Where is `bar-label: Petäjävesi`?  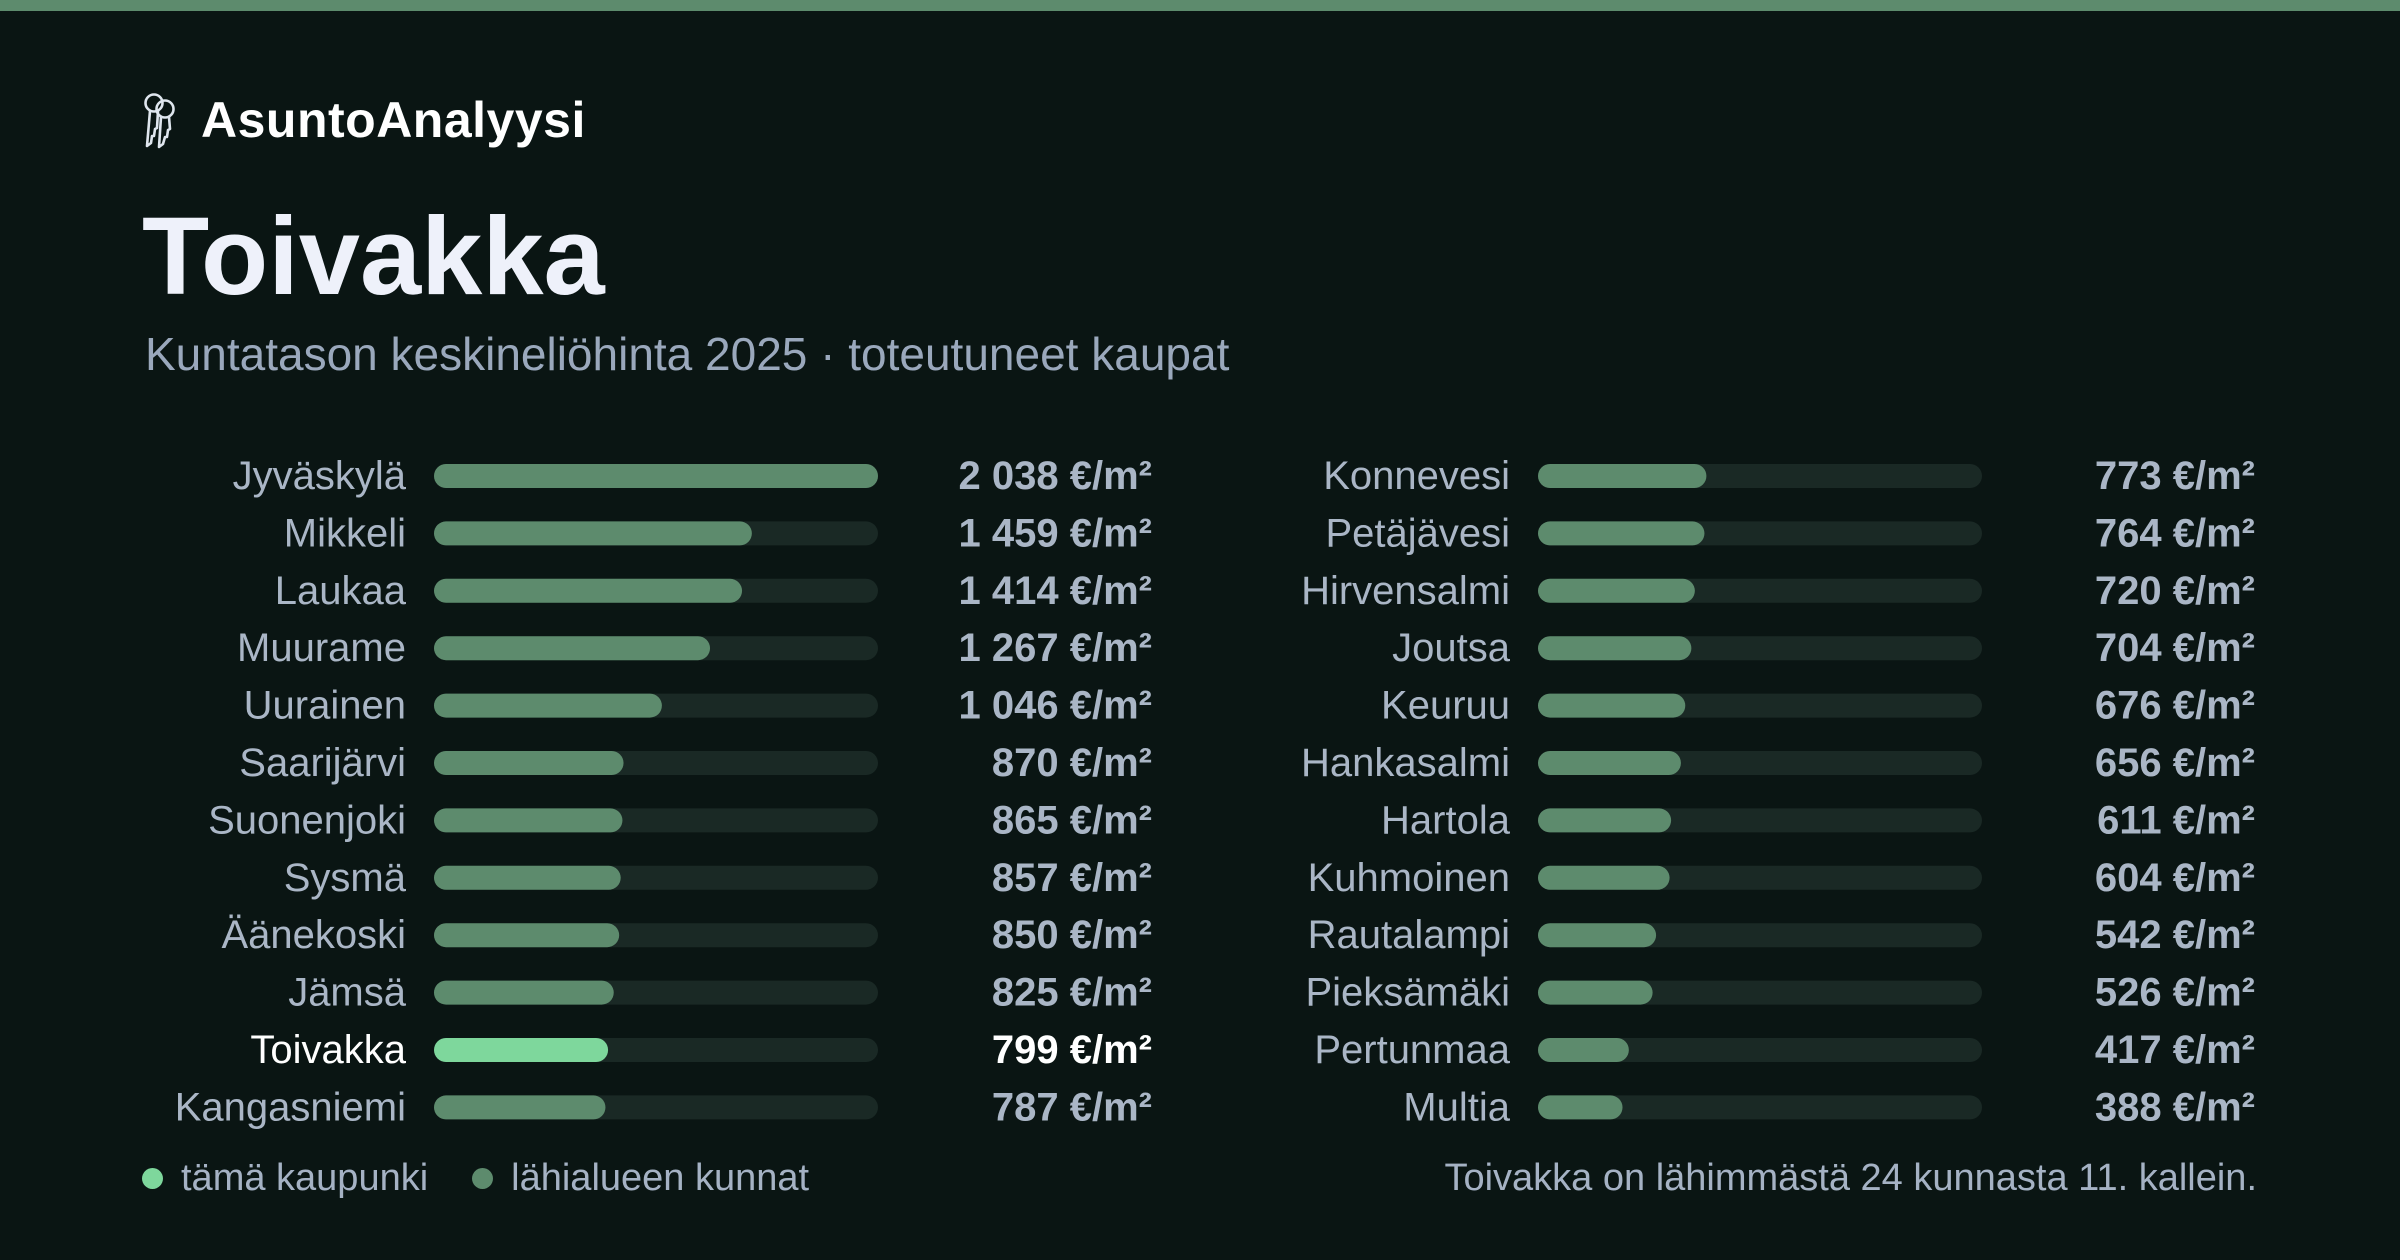 bar-label: Petäjävesi is located at coordinates (1417, 533).